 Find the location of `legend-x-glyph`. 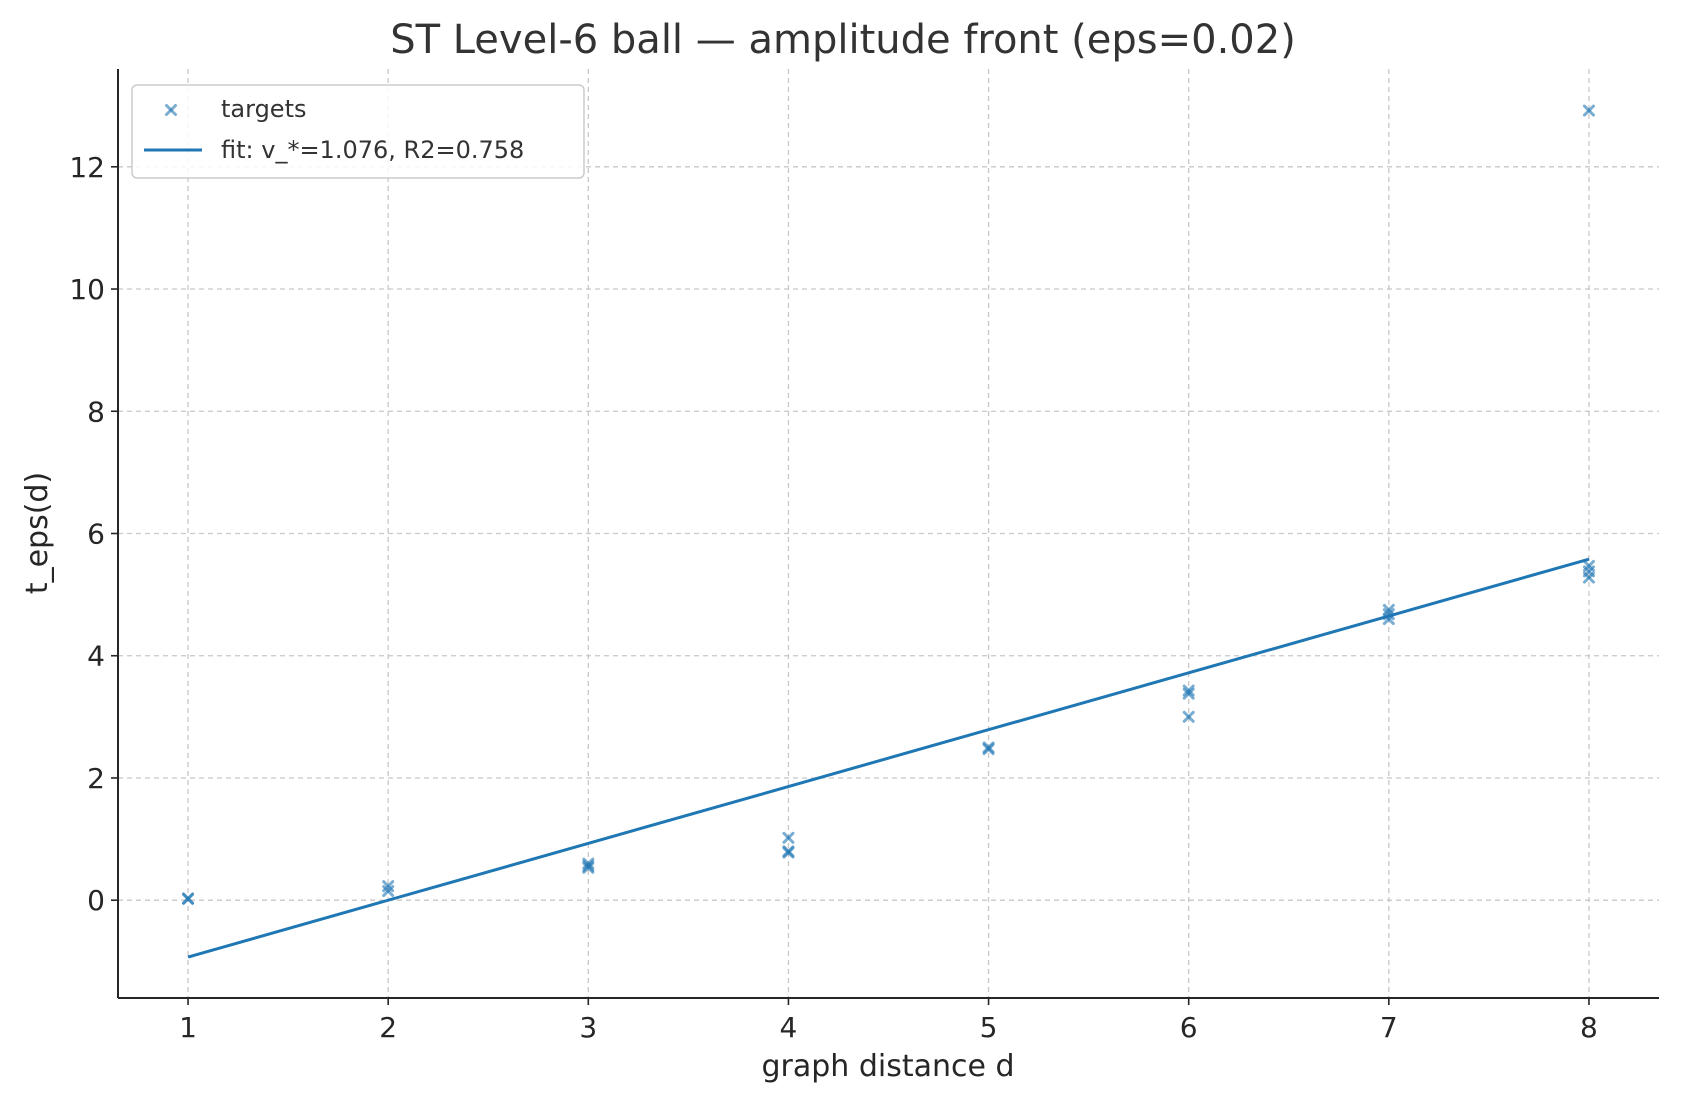

legend-x-glyph is located at coordinates (171, 110).